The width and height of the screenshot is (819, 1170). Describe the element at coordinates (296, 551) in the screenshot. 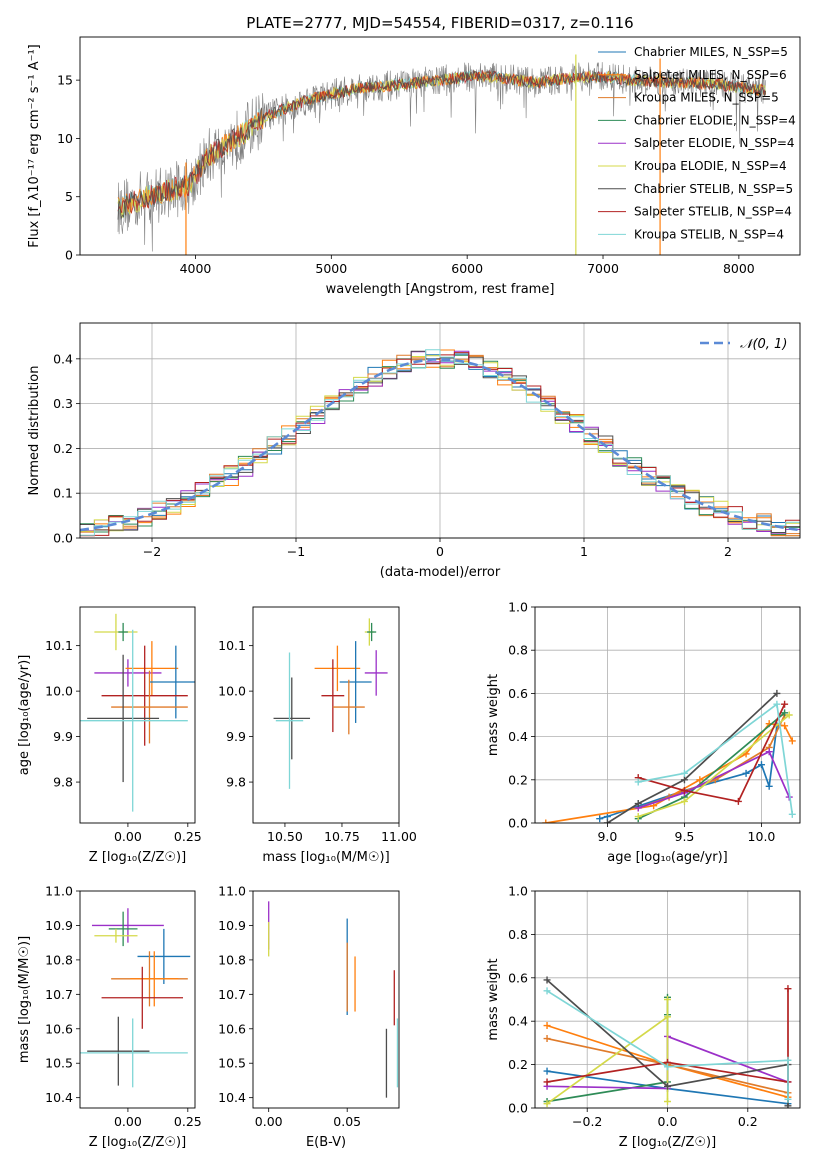

I see `x-tick-label: −1` at that location.